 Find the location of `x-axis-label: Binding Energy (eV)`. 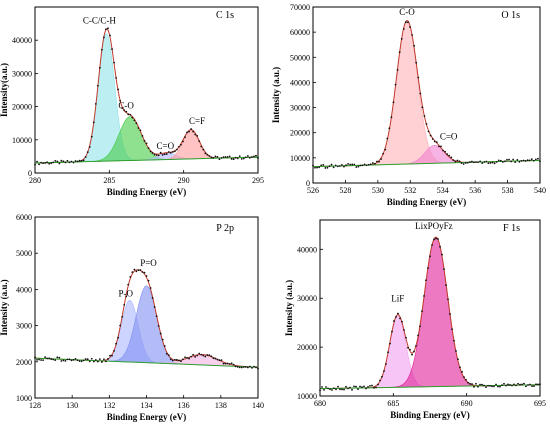

x-axis-label: Binding Energy (eV) is located at coordinates (430, 415).